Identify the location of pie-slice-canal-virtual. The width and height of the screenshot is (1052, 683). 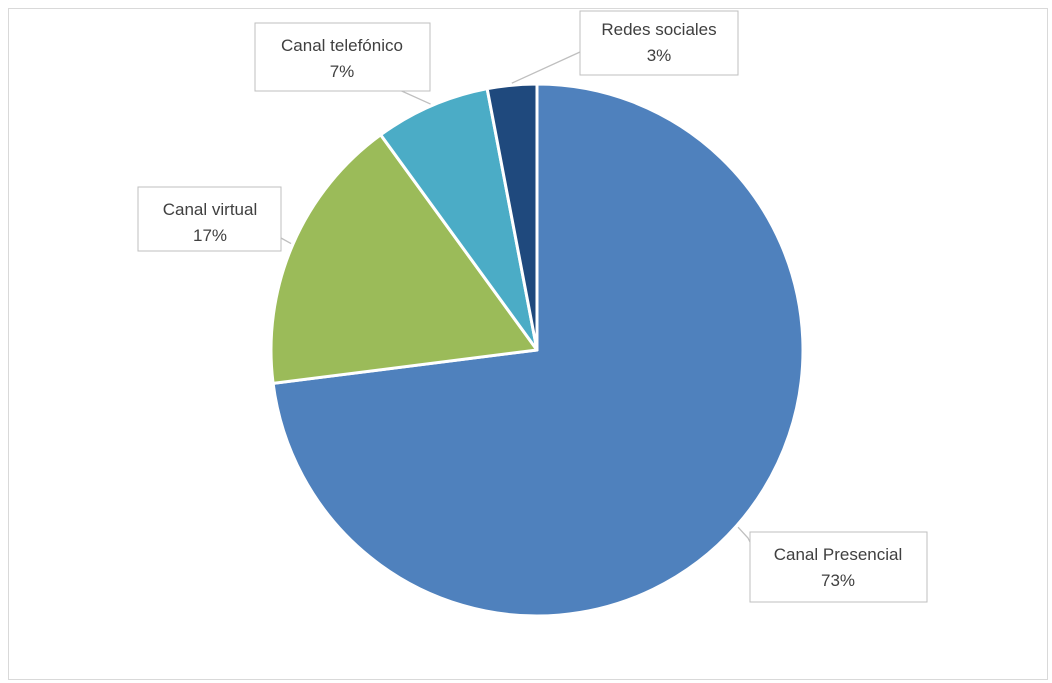
(404, 259).